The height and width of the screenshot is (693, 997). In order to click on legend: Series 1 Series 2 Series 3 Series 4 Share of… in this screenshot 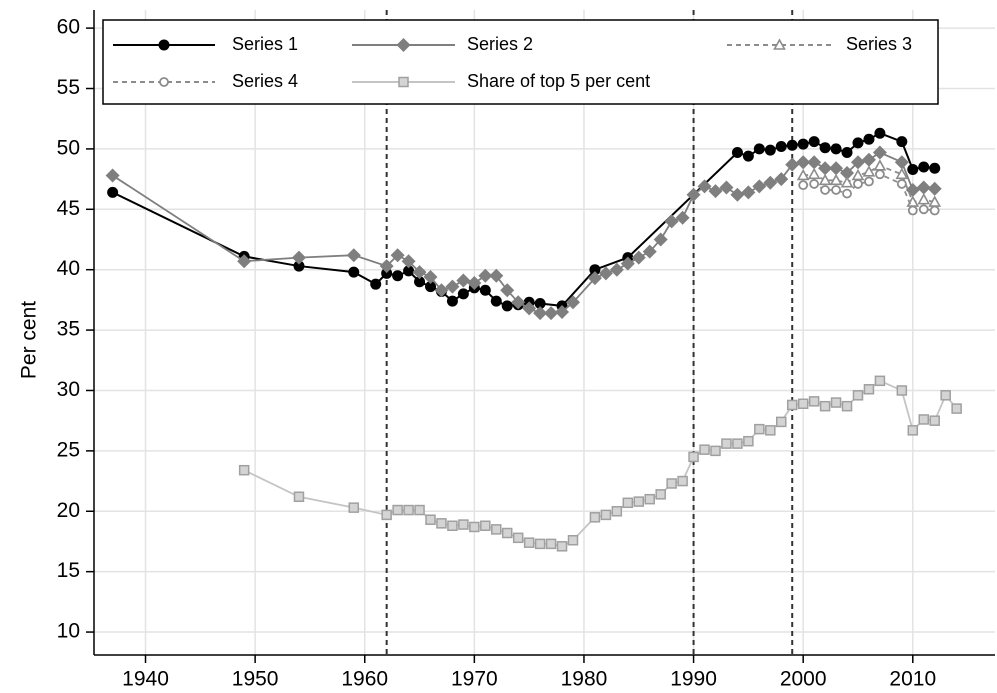, I will do `click(520, 62)`.